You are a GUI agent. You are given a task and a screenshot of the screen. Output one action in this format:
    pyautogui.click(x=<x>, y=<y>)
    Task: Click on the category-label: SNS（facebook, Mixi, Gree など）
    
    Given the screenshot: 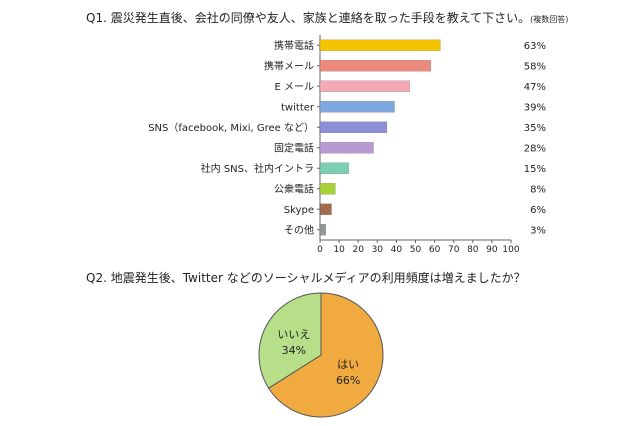 What is the action you would take?
    pyautogui.click(x=231, y=128)
    